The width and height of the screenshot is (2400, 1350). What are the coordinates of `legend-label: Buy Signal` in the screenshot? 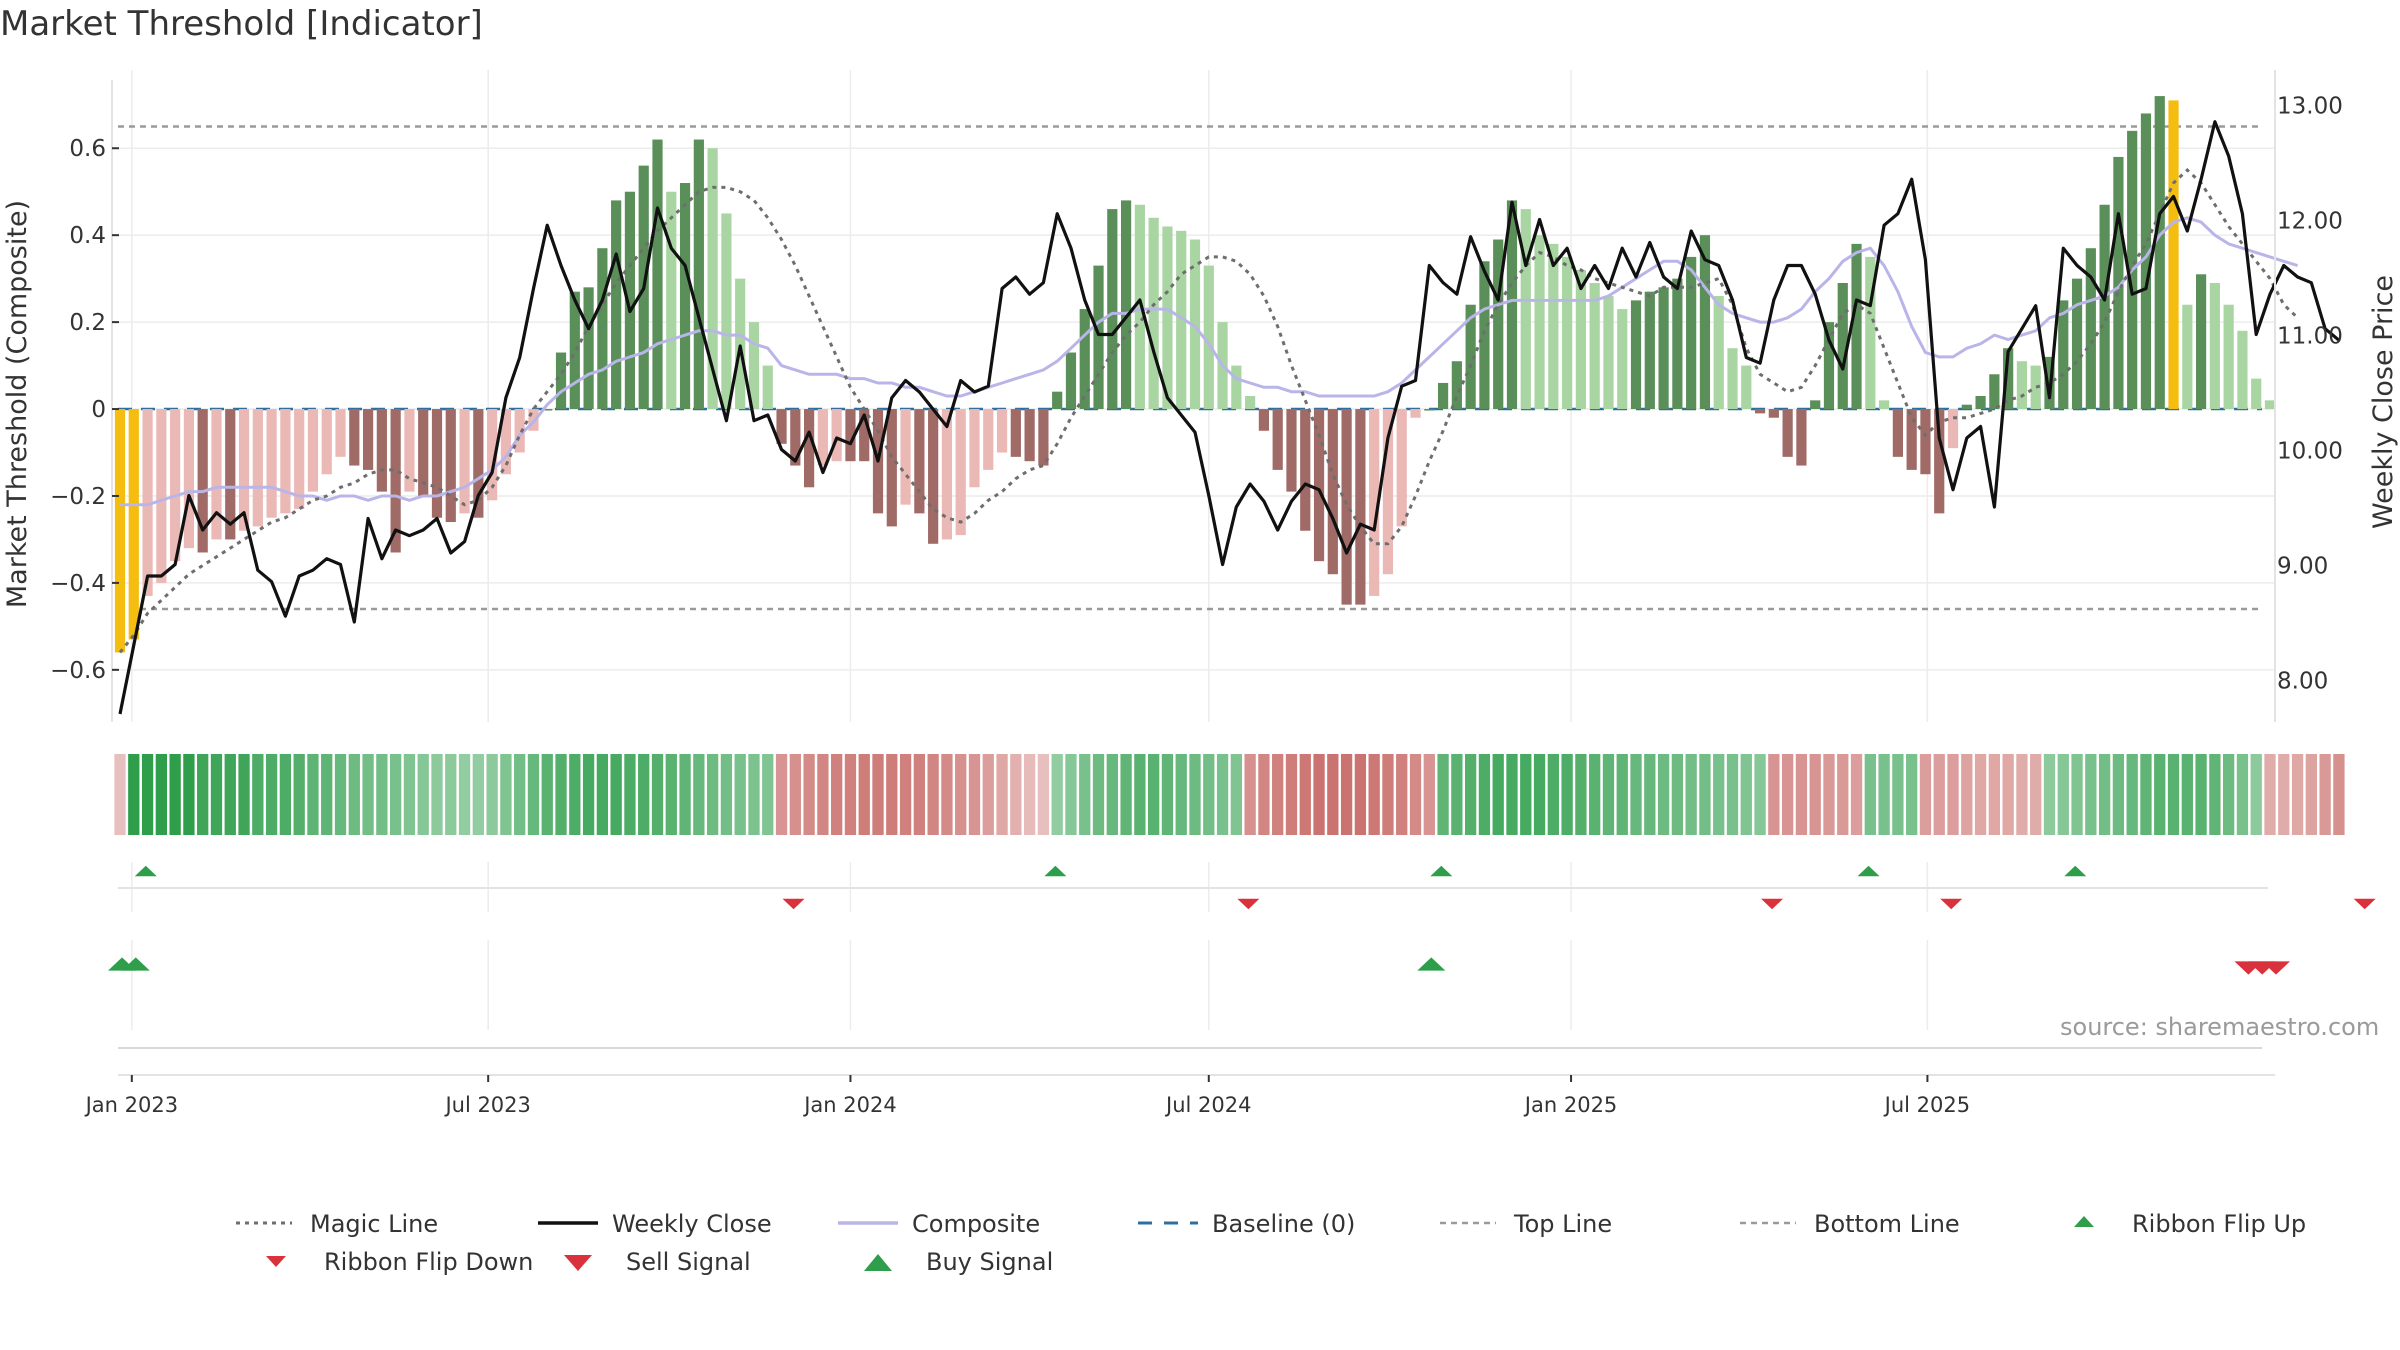 It's located at (990, 1262).